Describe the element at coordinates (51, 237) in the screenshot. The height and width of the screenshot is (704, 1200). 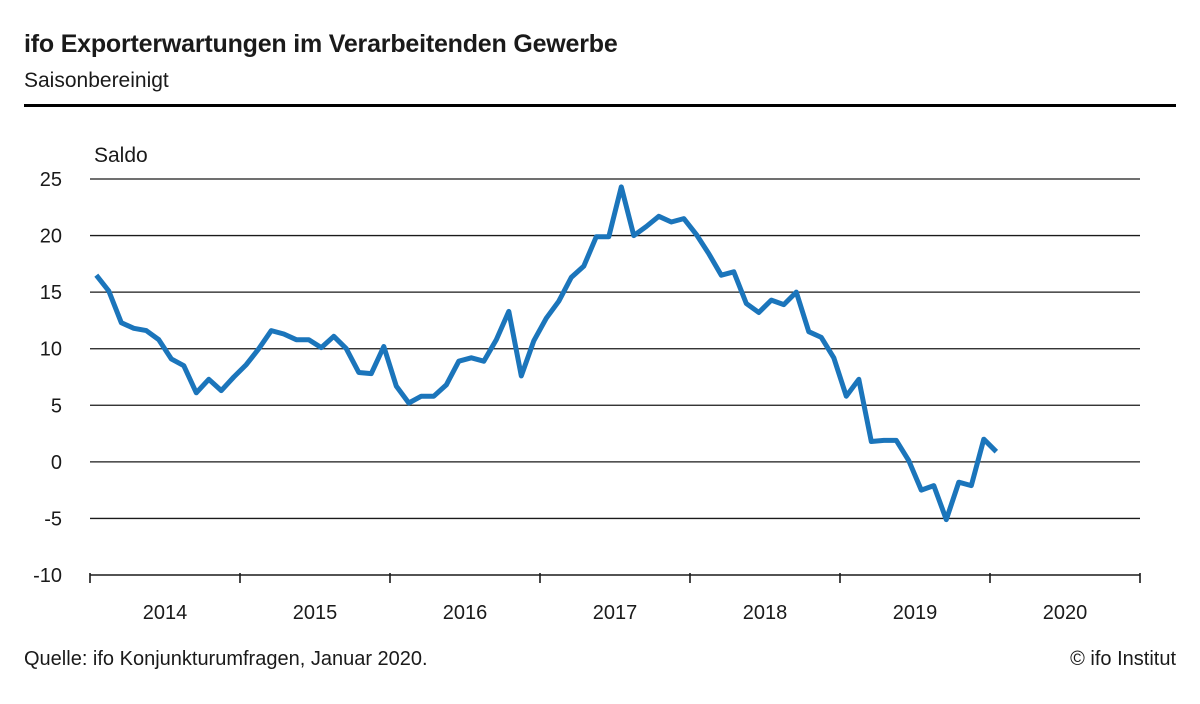
I see `y-tick-label: 20` at that location.